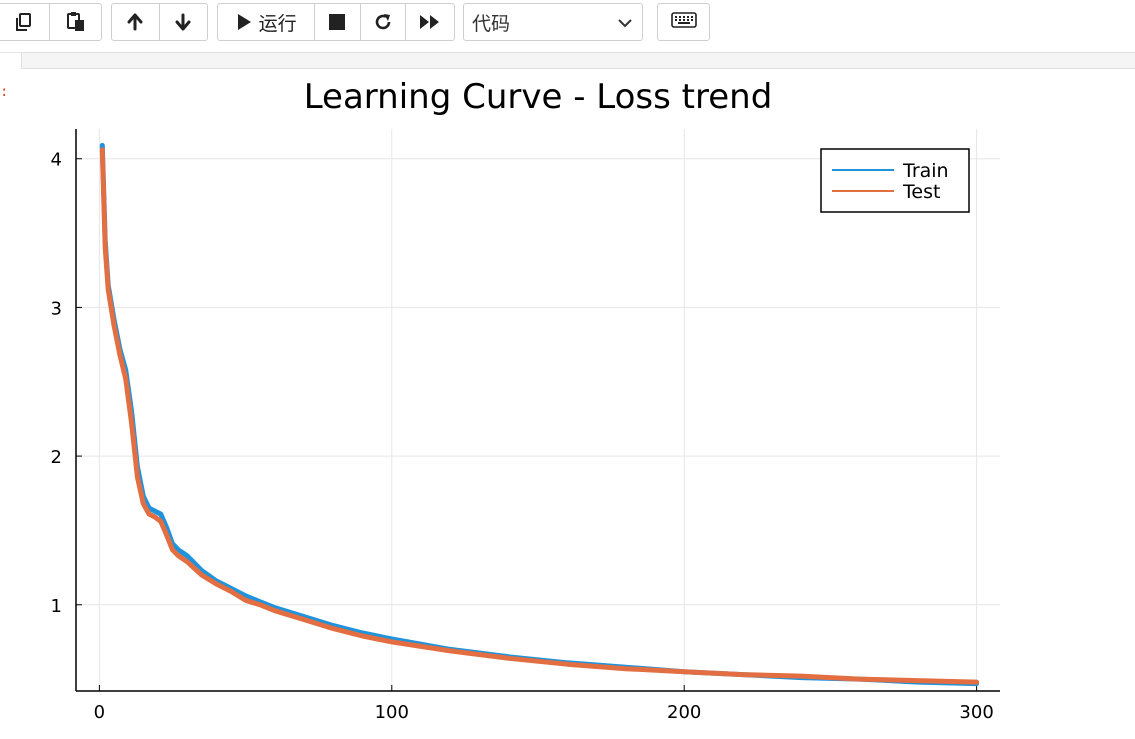 This screenshot has width=1135, height=739. I want to click on fast-forward-icon, so click(430, 22).